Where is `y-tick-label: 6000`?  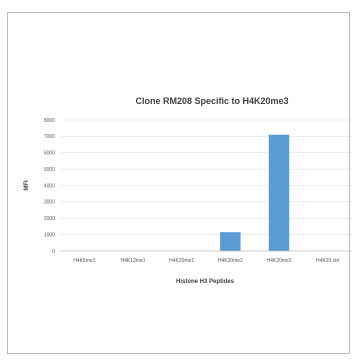
y-tick-label: 6000 is located at coordinates (49, 154).